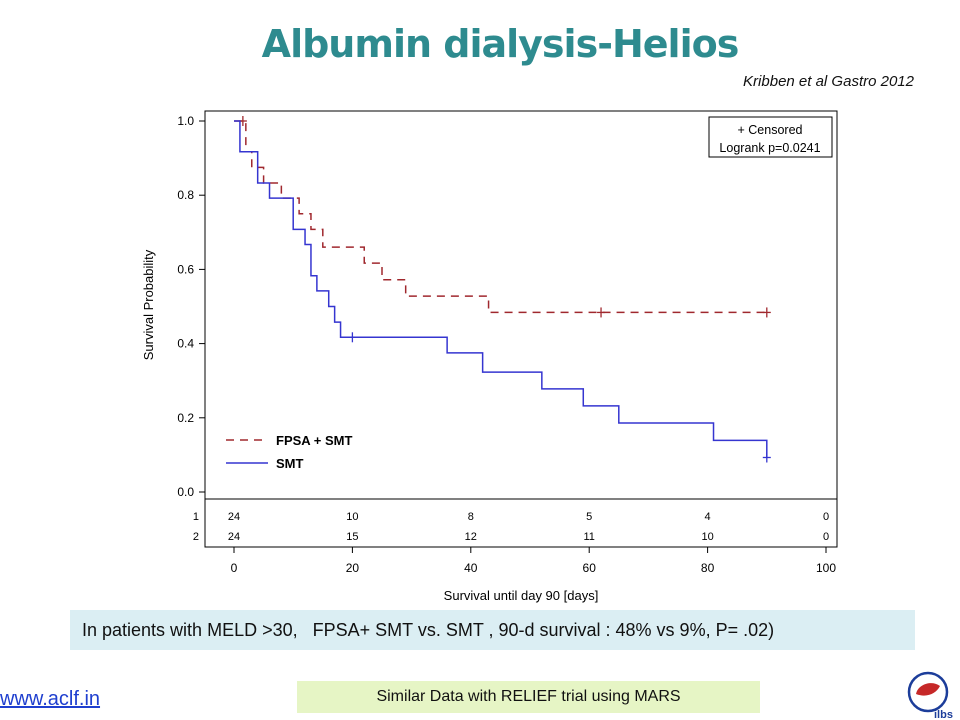 The image size is (960, 720). What do you see at coordinates (314, 440) in the screenshot?
I see `legend-label-fpsa: FPSA + SMT` at bounding box center [314, 440].